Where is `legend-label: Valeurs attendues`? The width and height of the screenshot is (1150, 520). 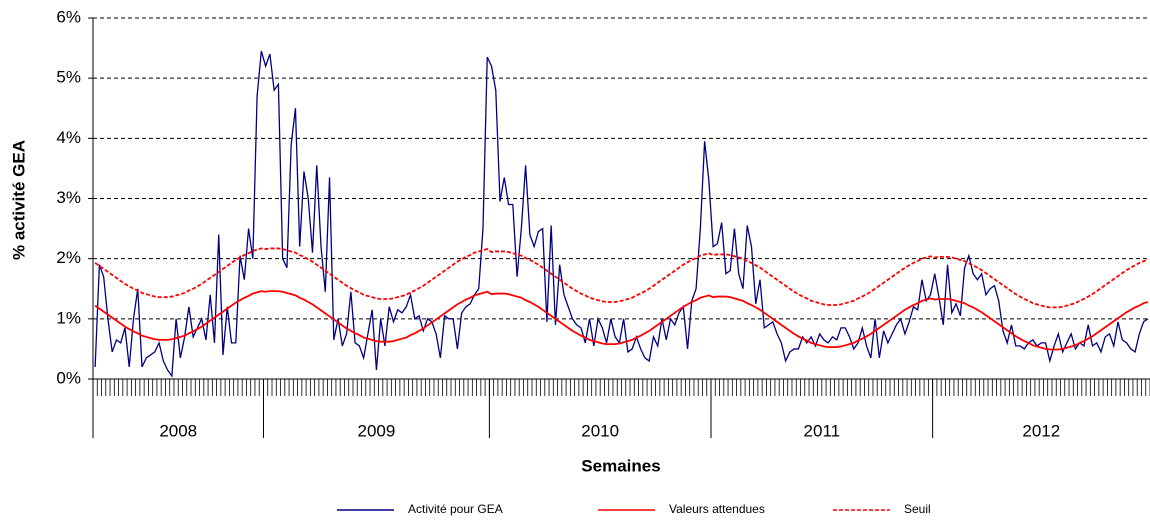
legend-label: Valeurs attendues is located at coordinates (717, 509).